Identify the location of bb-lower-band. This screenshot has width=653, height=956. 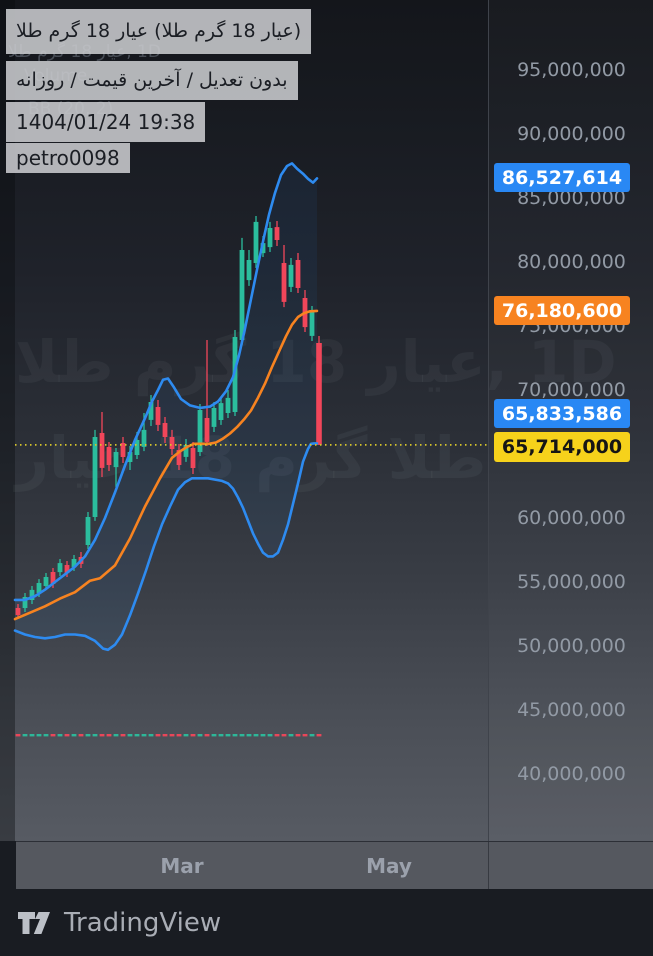
(166, 547).